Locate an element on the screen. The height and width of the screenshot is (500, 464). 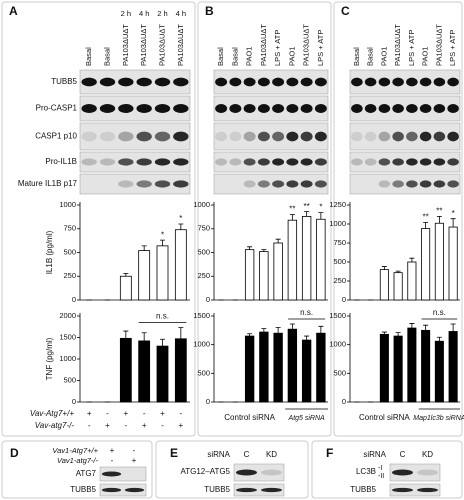
y-tick-label: 0 is located at coordinates (344, 299).